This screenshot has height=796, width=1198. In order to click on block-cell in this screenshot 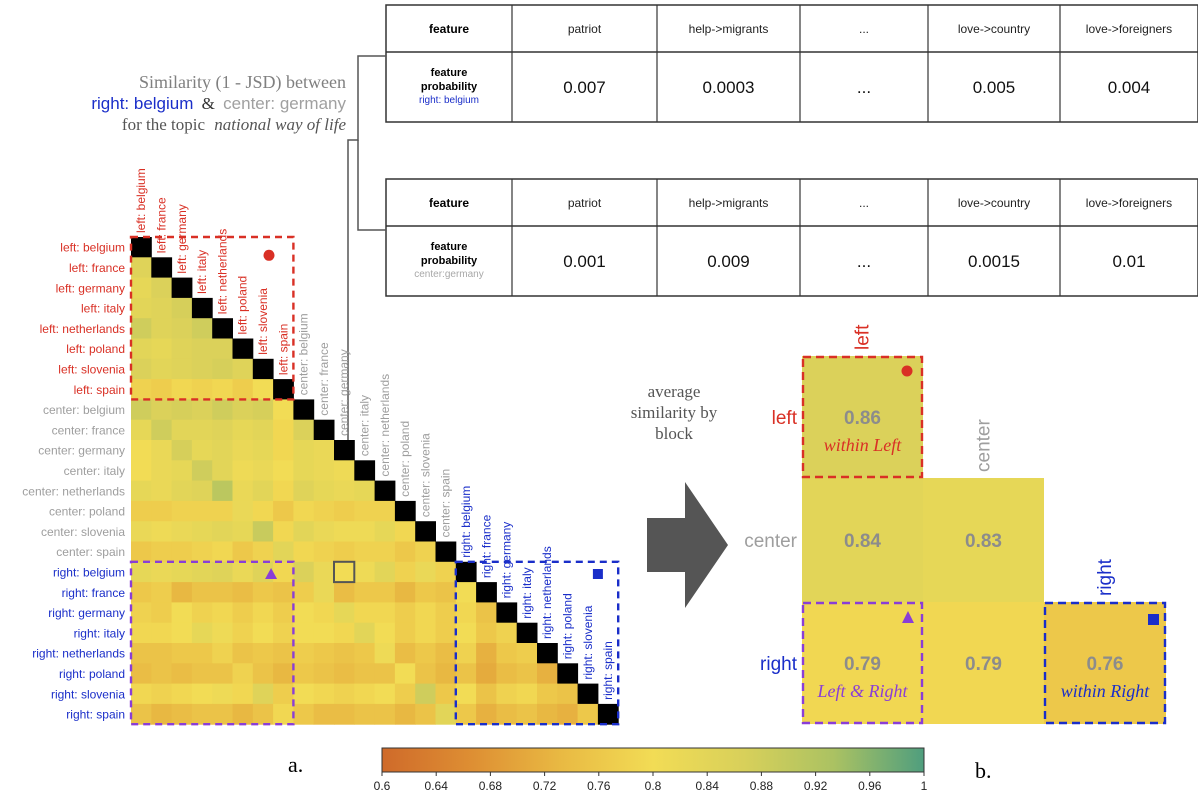, I will do `click(862, 540)`.